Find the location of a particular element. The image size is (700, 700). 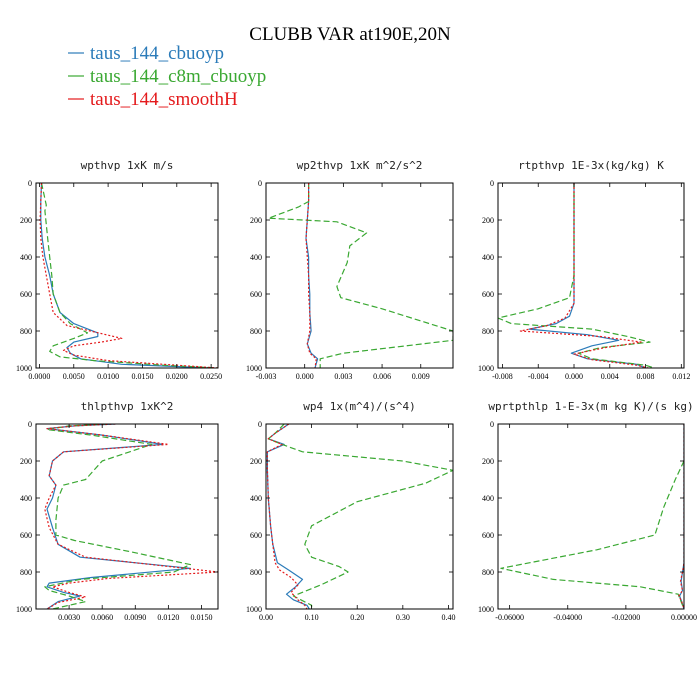

legend-item-3: taus_144_smoothH is located at coordinates (153, 99).